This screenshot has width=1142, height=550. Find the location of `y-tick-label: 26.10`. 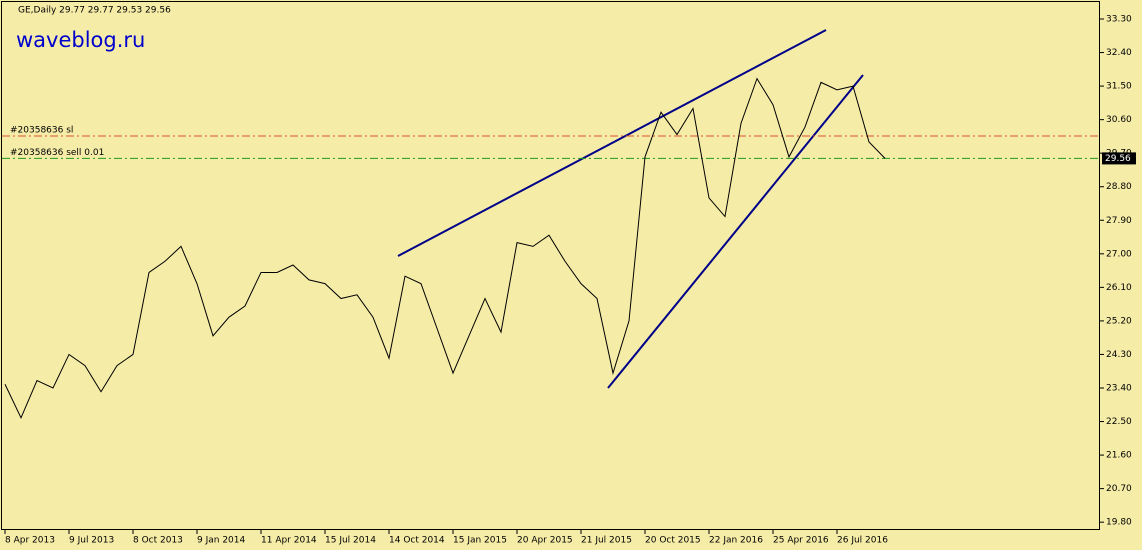

y-tick-label: 26.10 is located at coordinates (1119, 288).